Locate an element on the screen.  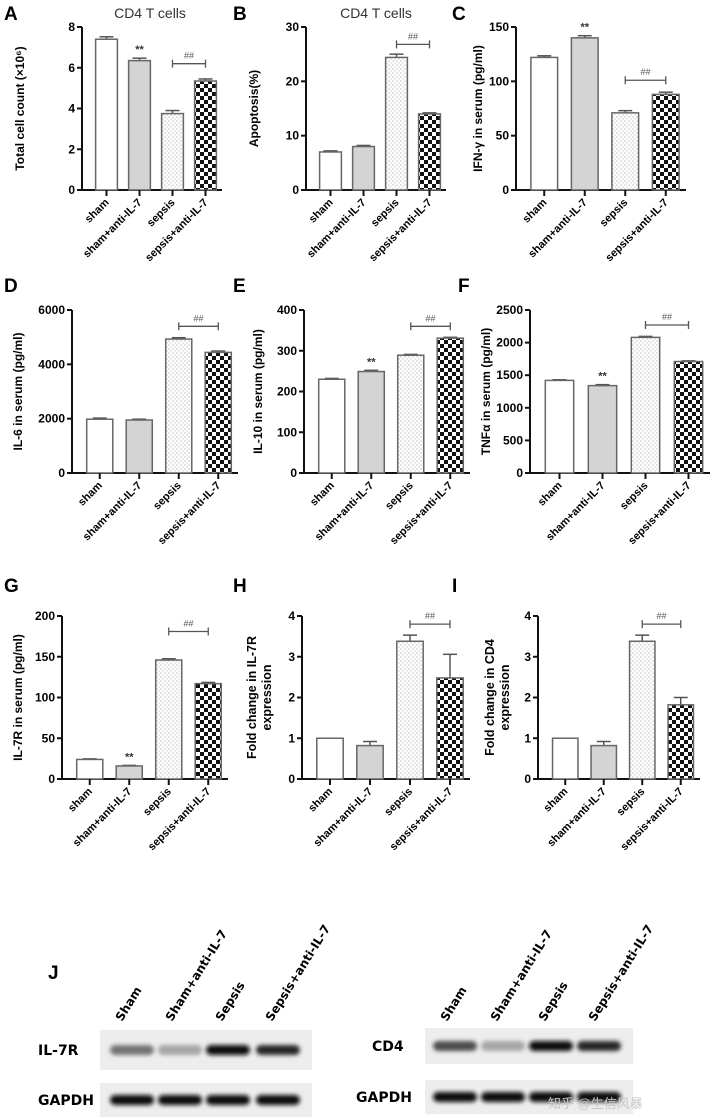
y-axis-label: Fold change in CD4expression is located at coordinates (497, 697).